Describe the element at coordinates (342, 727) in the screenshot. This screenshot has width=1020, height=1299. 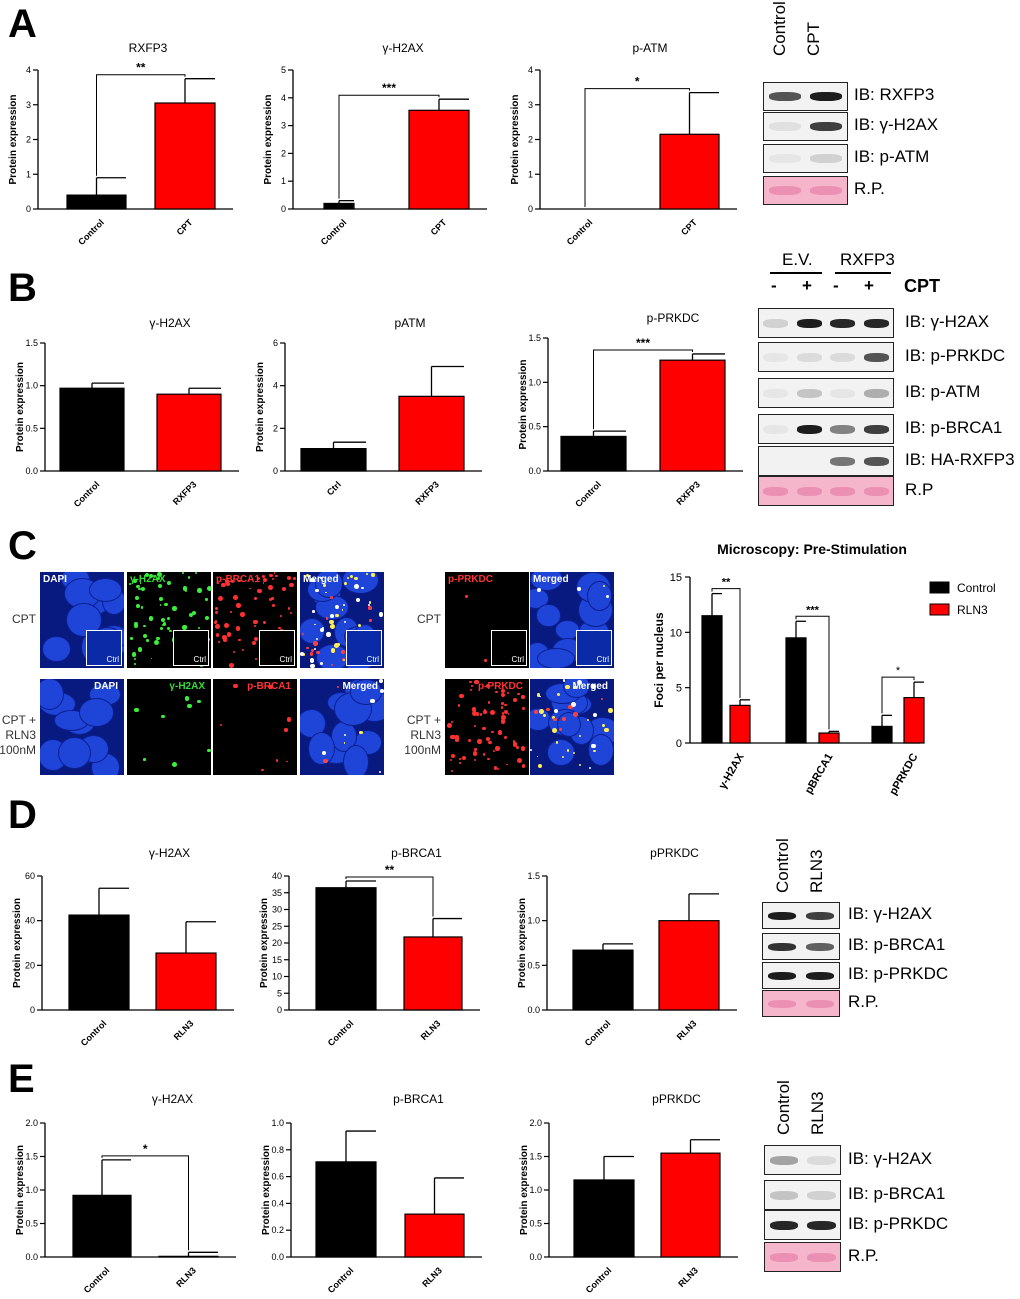
I see `micrograph-rln3-merged: Merged` at that location.